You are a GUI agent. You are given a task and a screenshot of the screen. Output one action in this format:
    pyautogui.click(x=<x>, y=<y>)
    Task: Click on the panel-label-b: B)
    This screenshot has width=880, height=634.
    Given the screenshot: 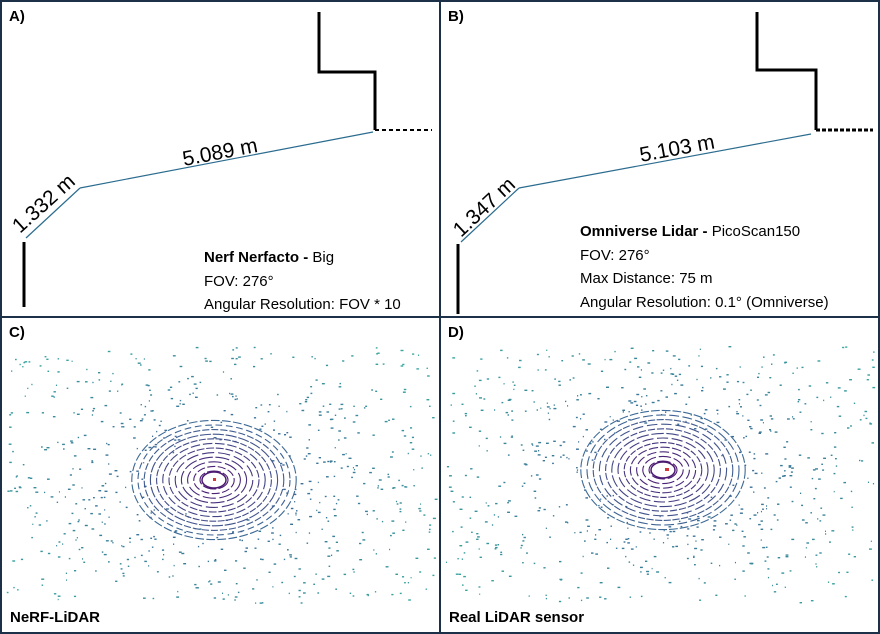 What is the action you would take?
    pyautogui.click(x=456, y=16)
    